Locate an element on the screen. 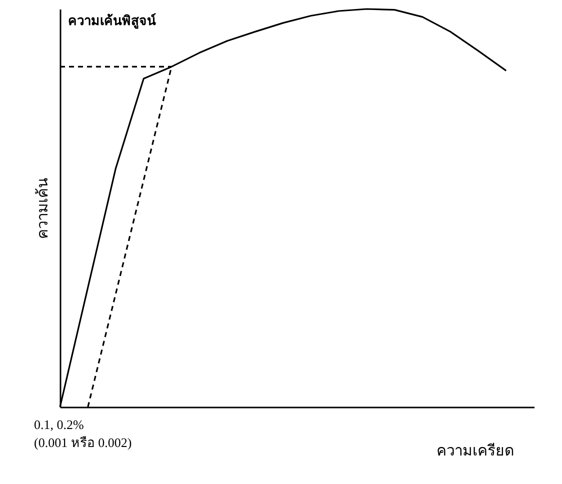  x-axis-title: ความเครียด is located at coordinates (475, 451).